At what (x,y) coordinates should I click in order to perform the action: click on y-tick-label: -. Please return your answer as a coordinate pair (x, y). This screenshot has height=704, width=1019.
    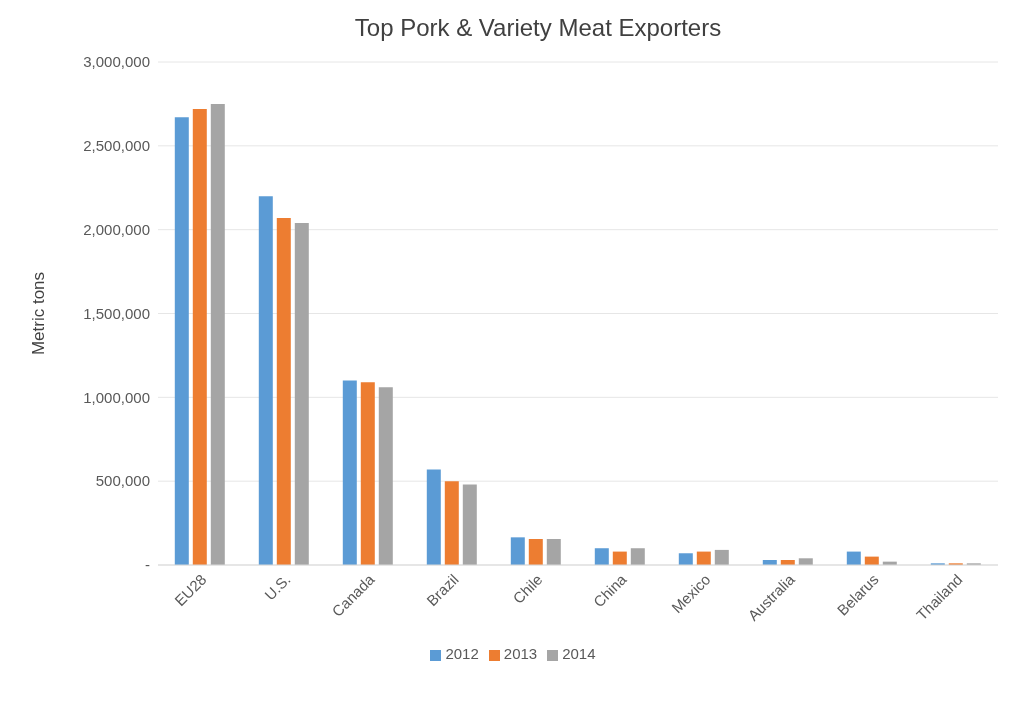
    Looking at the image, I should click on (147, 565).